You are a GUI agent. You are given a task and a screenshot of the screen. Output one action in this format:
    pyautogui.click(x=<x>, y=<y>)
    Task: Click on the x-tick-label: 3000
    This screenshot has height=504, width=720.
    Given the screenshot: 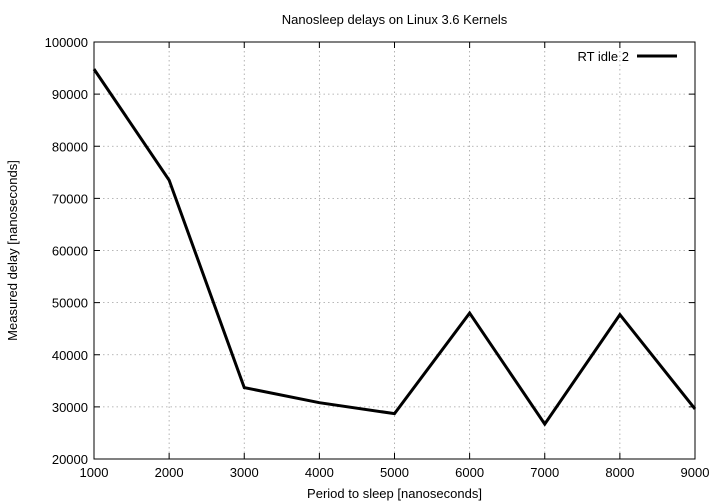 What is the action you would take?
    pyautogui.click(x=244, y=472)
    